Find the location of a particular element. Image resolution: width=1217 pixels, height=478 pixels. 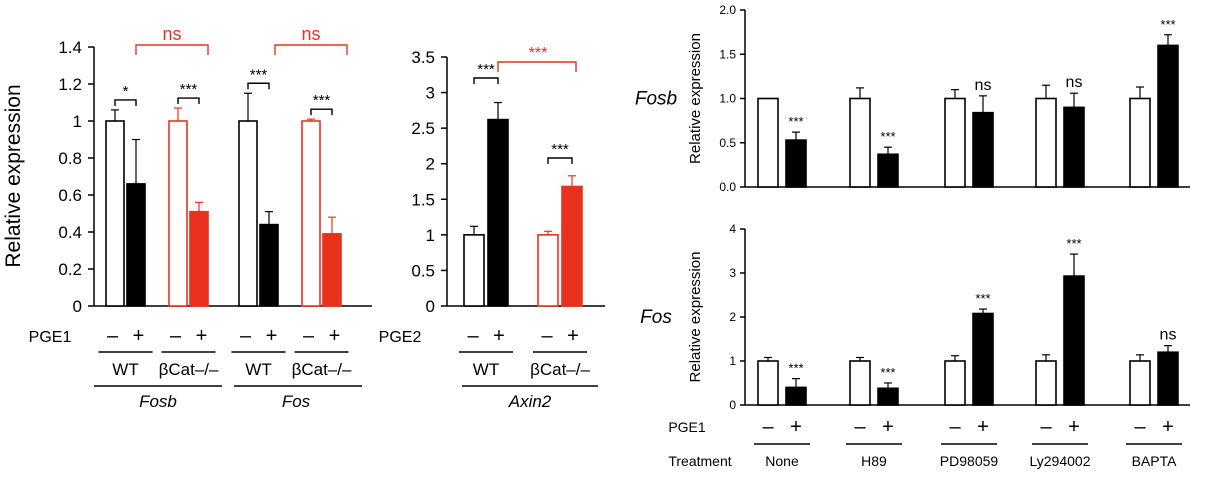

panel-a-sig-label: * is located at coordinates (126, 91).